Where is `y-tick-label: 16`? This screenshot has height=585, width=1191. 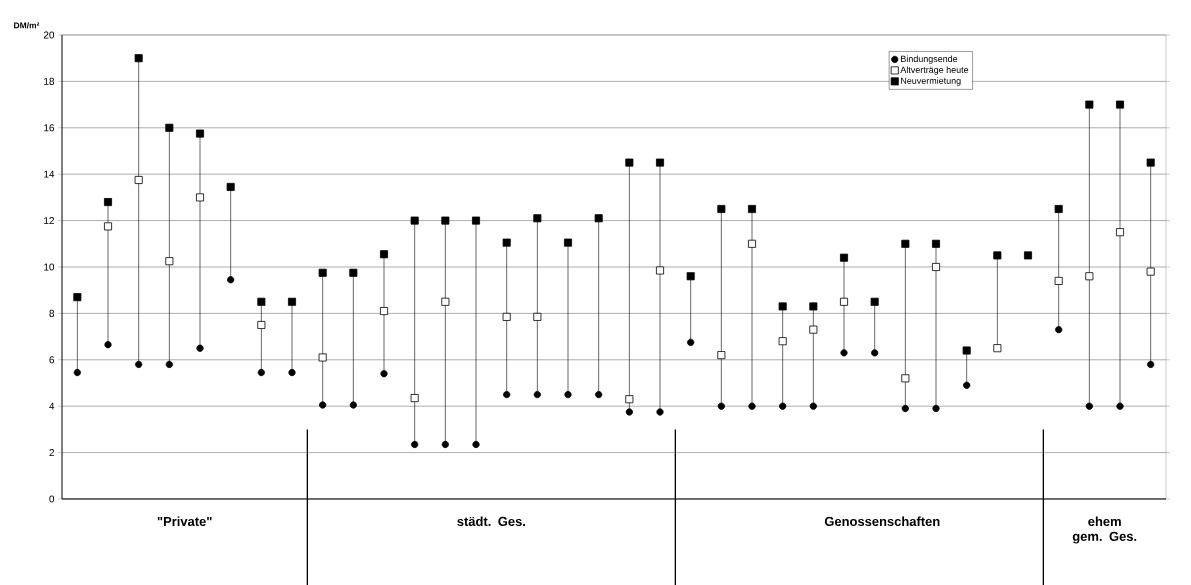
y-tick-label: 16 is located at coordinates (49, 128).